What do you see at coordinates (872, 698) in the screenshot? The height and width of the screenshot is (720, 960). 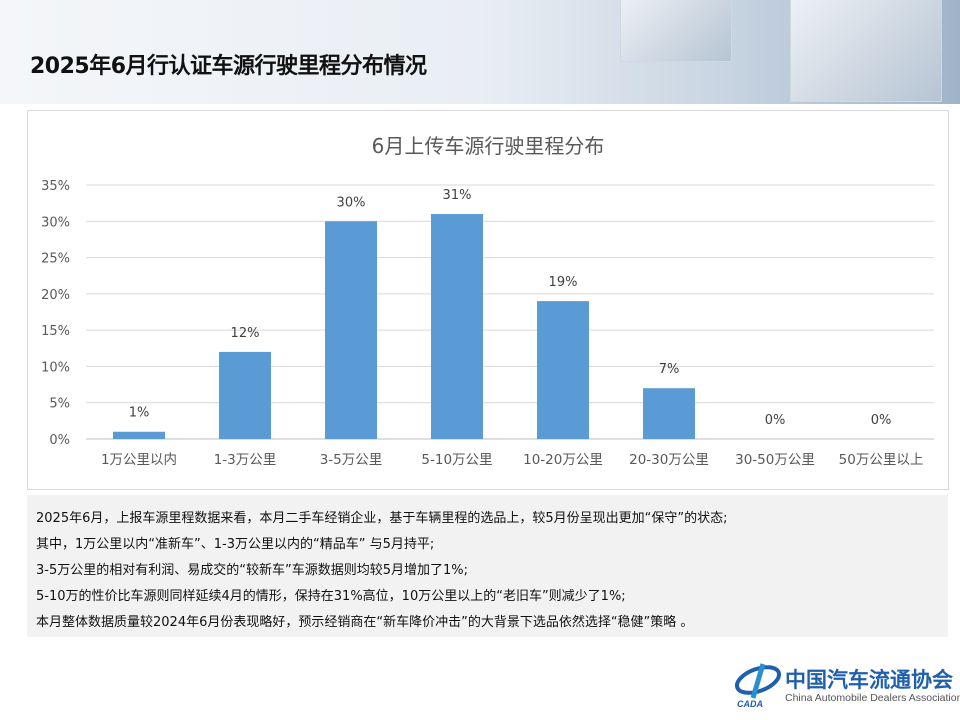 I see `logo-en-text: China Automobile Dealers Association` at bounding box center [872, 698].